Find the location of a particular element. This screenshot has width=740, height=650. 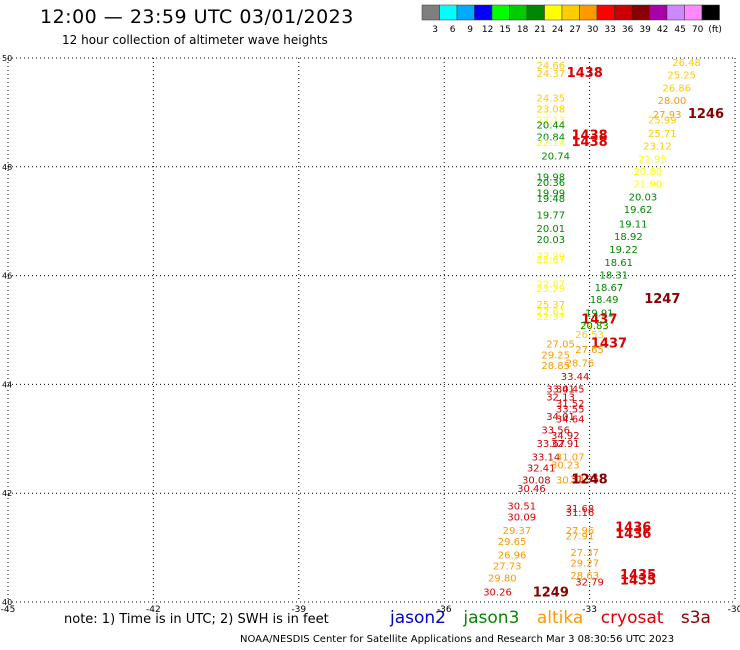

wave-height-label: 32.13 is located at coordinates (560, 398).